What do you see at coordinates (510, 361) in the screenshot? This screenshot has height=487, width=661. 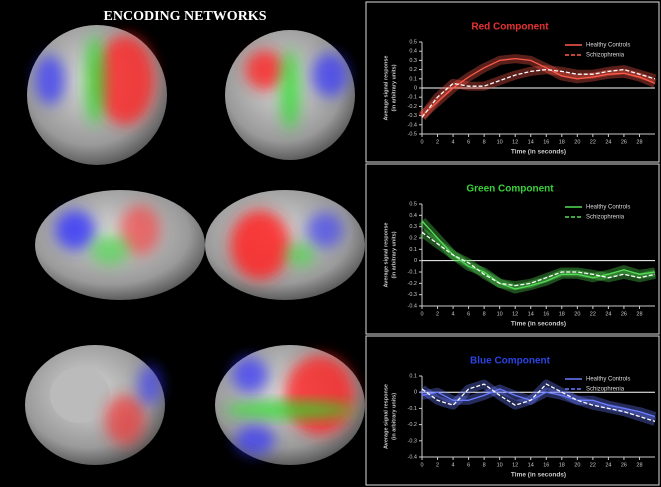 I see `chart-title: Blue Component` at bounding box center [510, 361].